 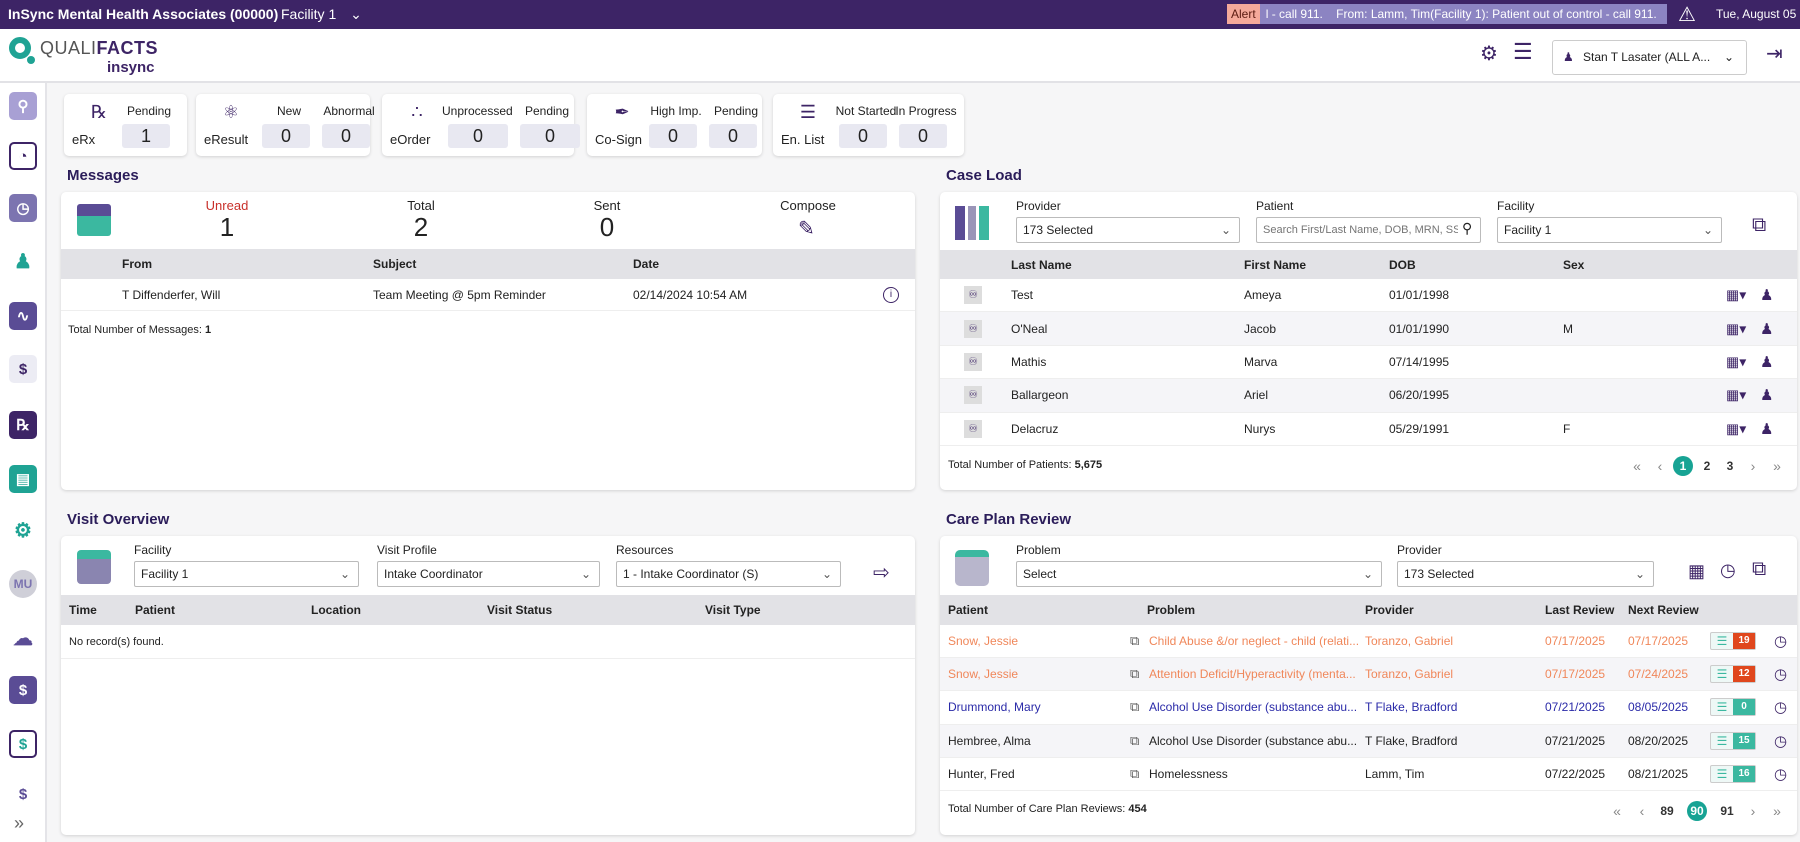 I want to click on review-toggle: ☰ 0, so click(x=1733, y=707).